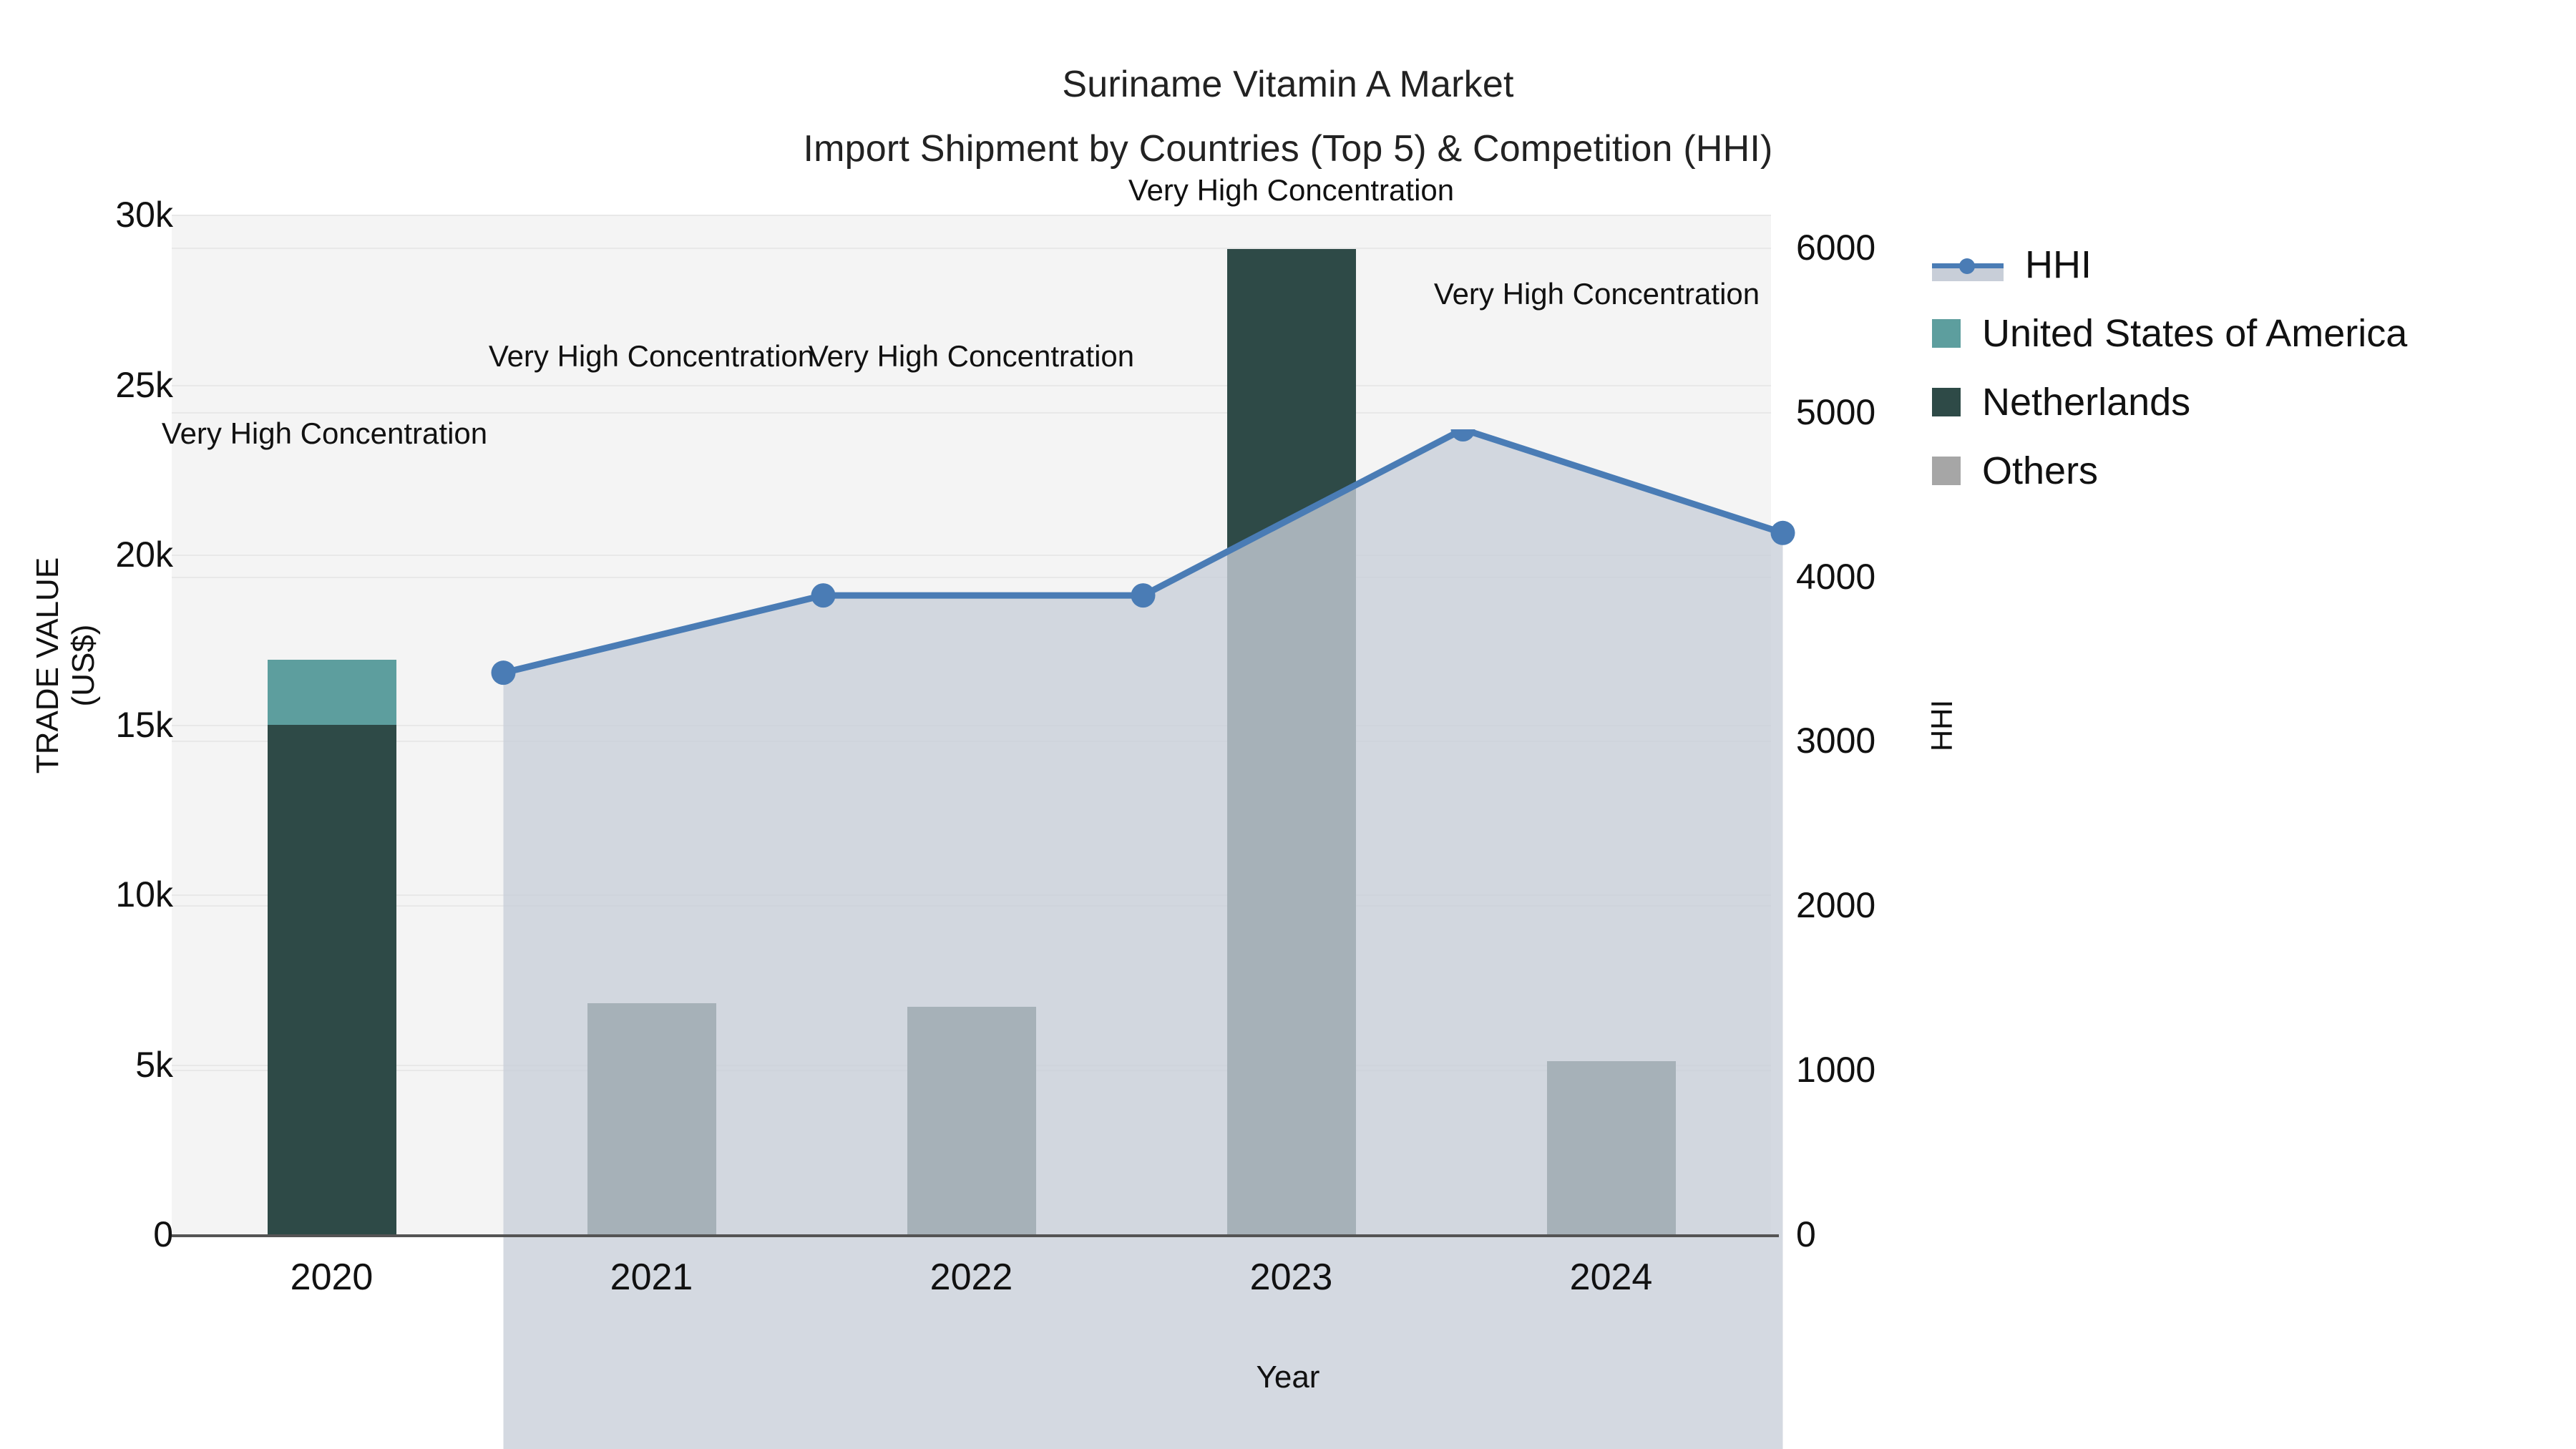  What do you see at coordinates (1291, 190) in the screenshot?
I see `annotation-2023: Very High Concentration` at bounding box center [1291, 190].